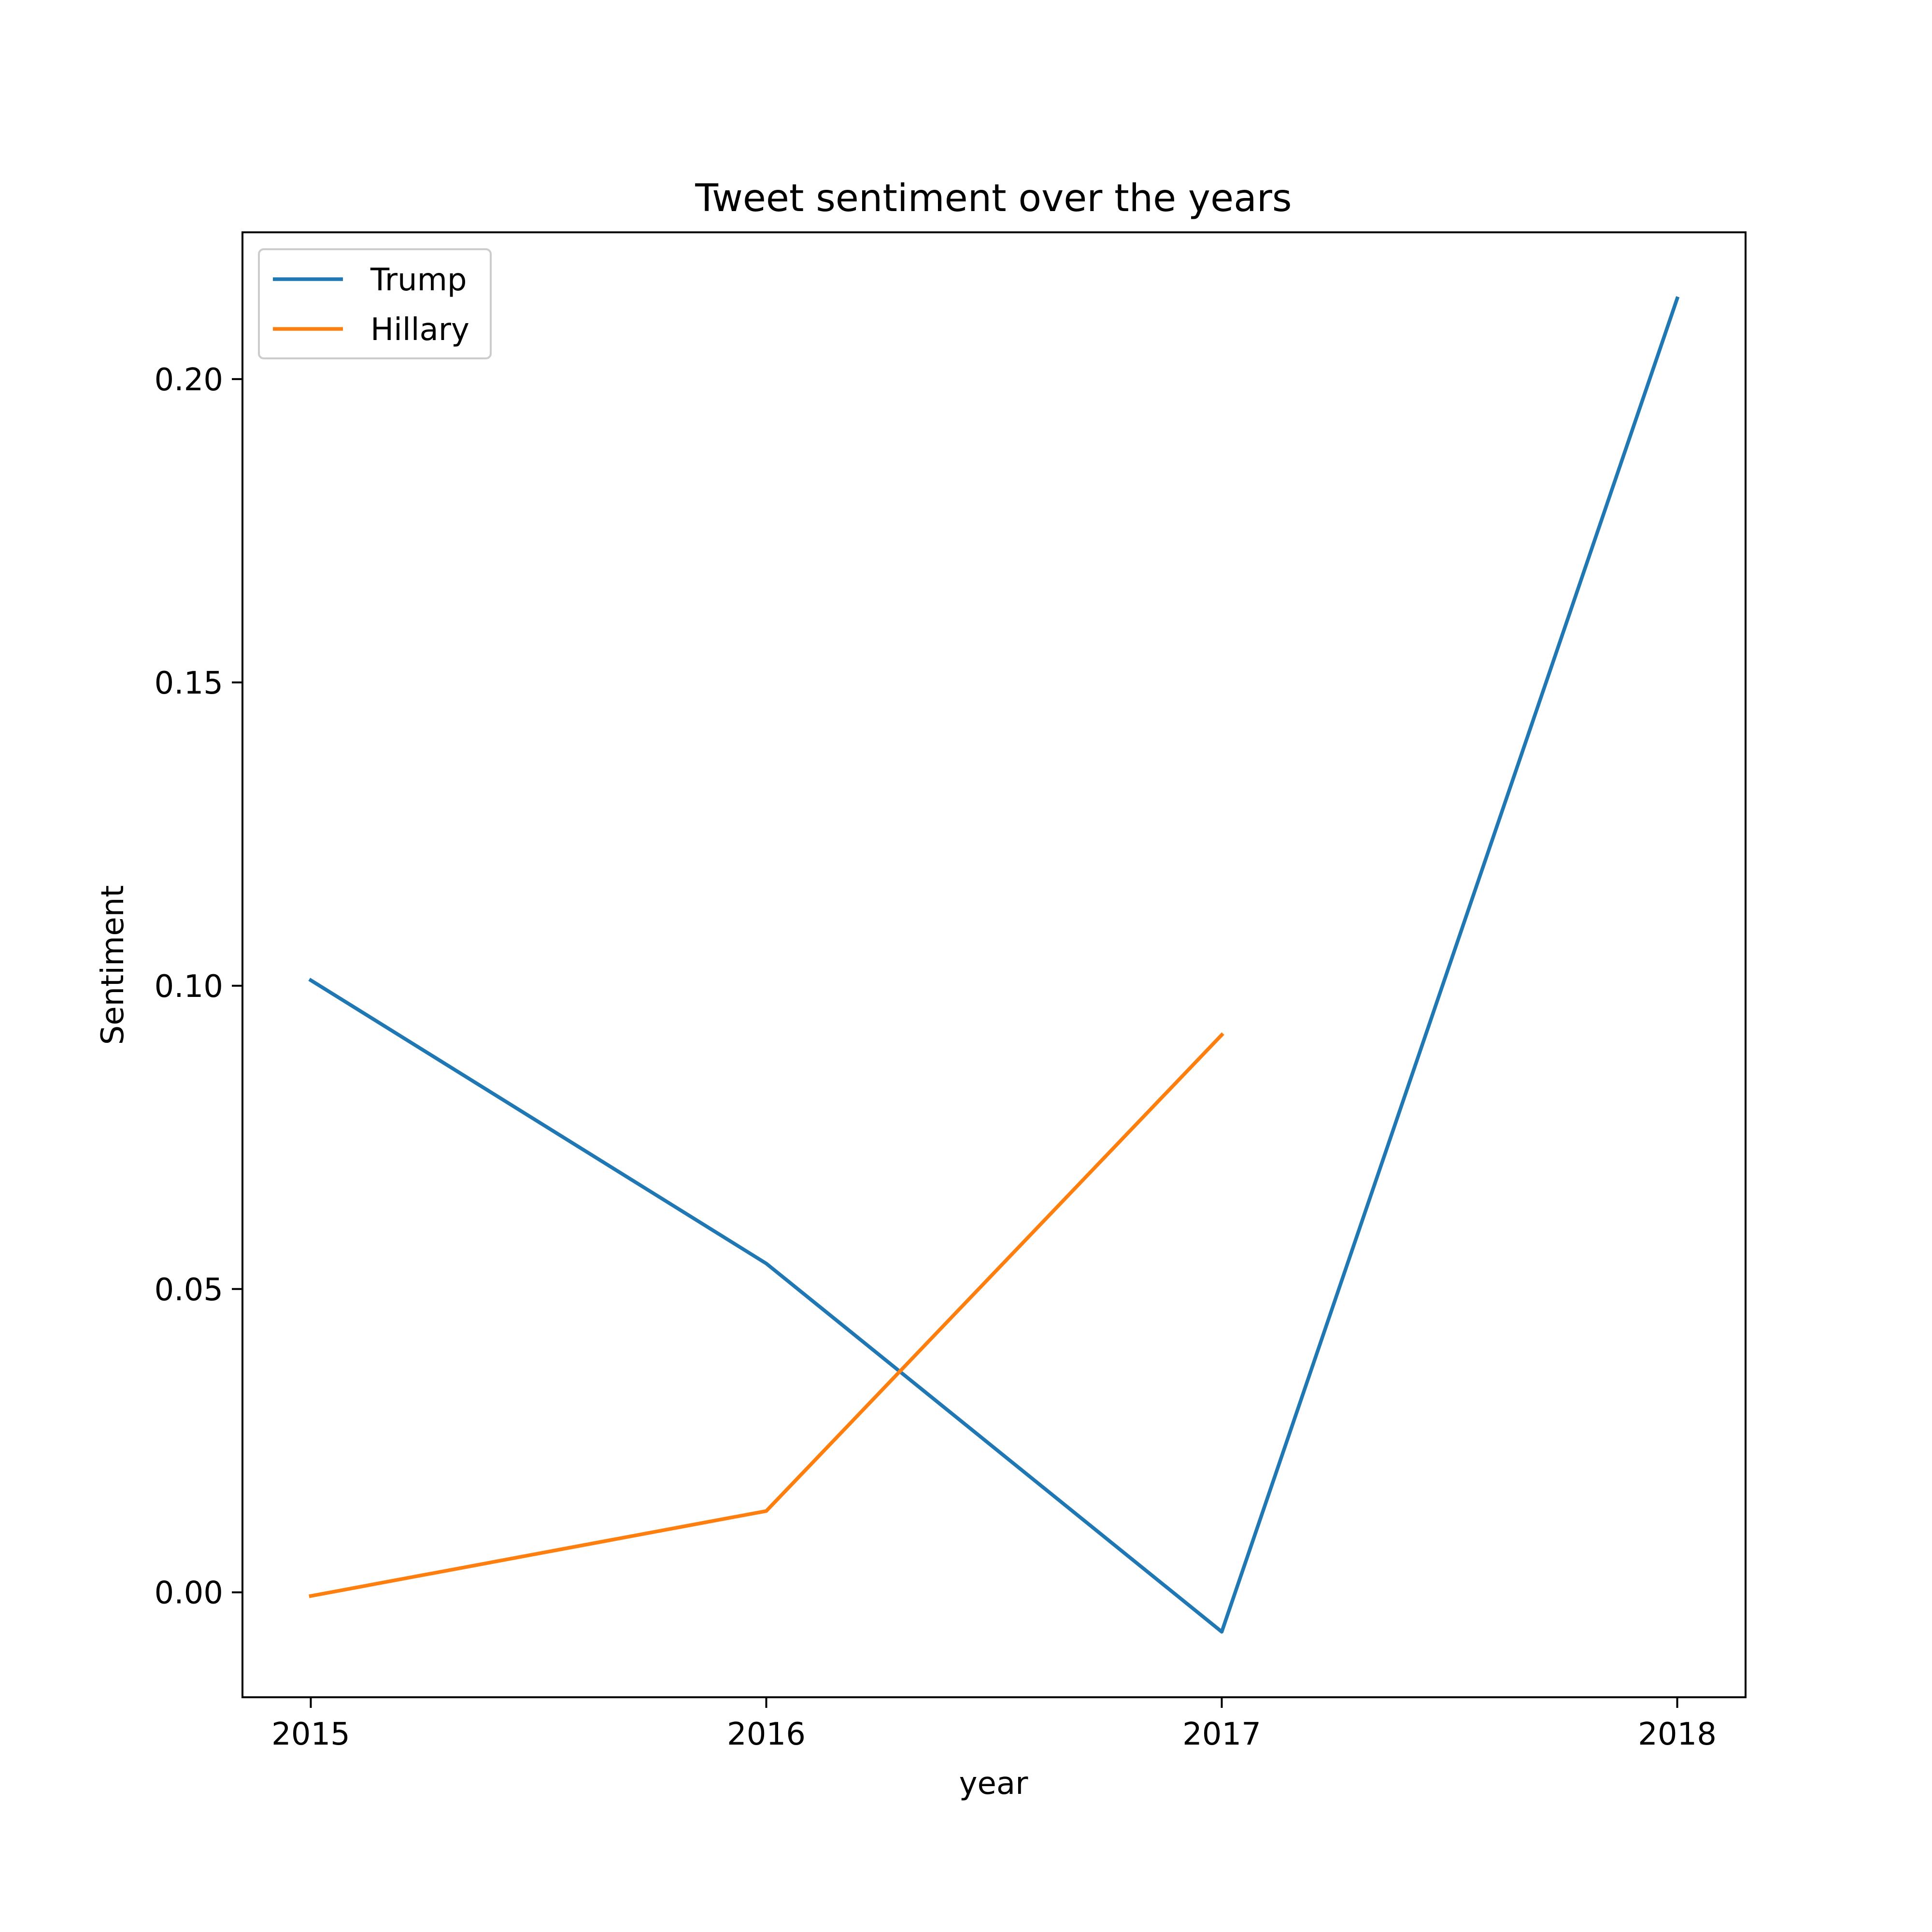 Image resolution: width=1932 pixels, height=1932 pixels. What do you see at coordinates (766, 1734) in the screenshot?
I see `x-tick-label: 2016` at bounding box center [766, 1734].